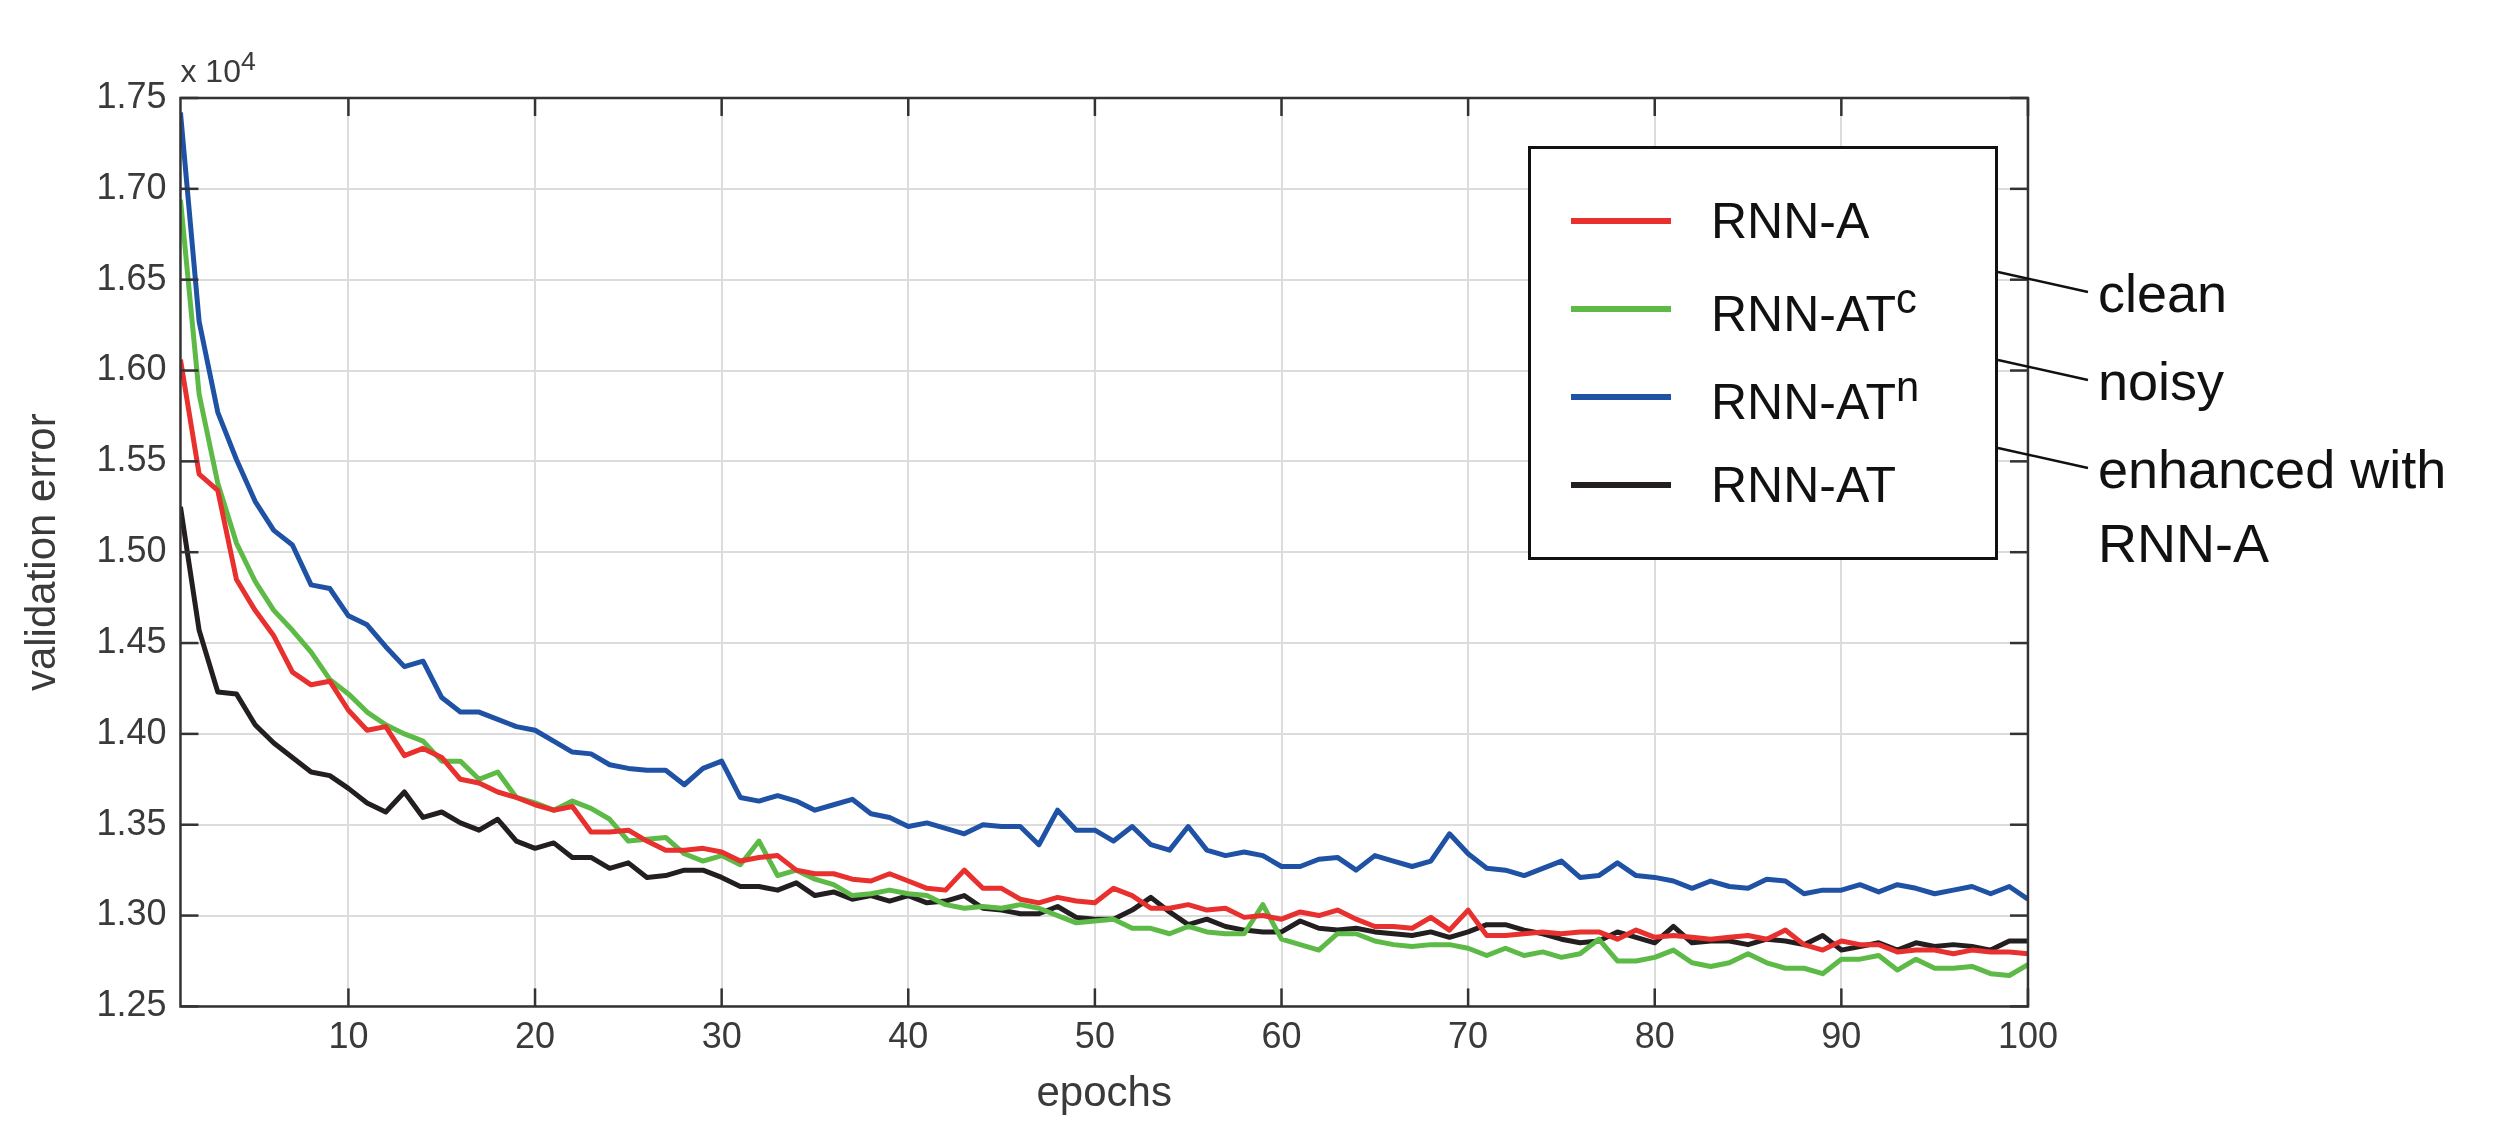 Image resolution: width=2494 pixels, height=1128 pixels. I want to click on legend-label: RNN-AT$^{c}$, so click(1813, 309).